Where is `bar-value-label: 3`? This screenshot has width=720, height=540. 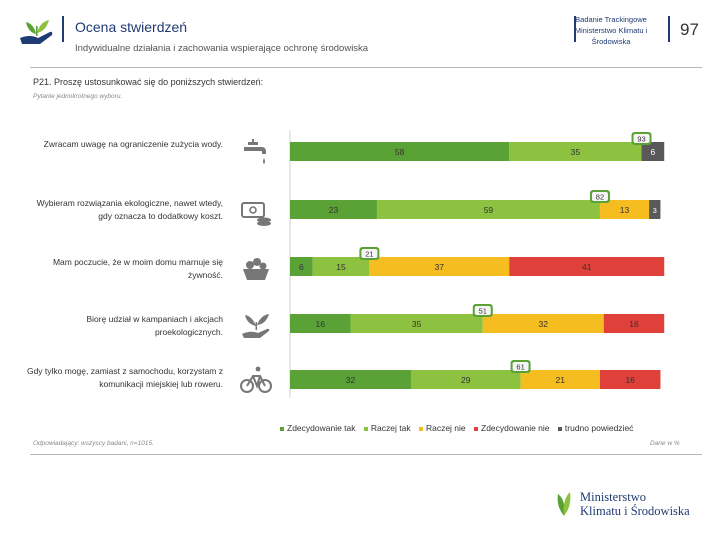
bar-value-label: 3 is located at coordinates (655, 210).